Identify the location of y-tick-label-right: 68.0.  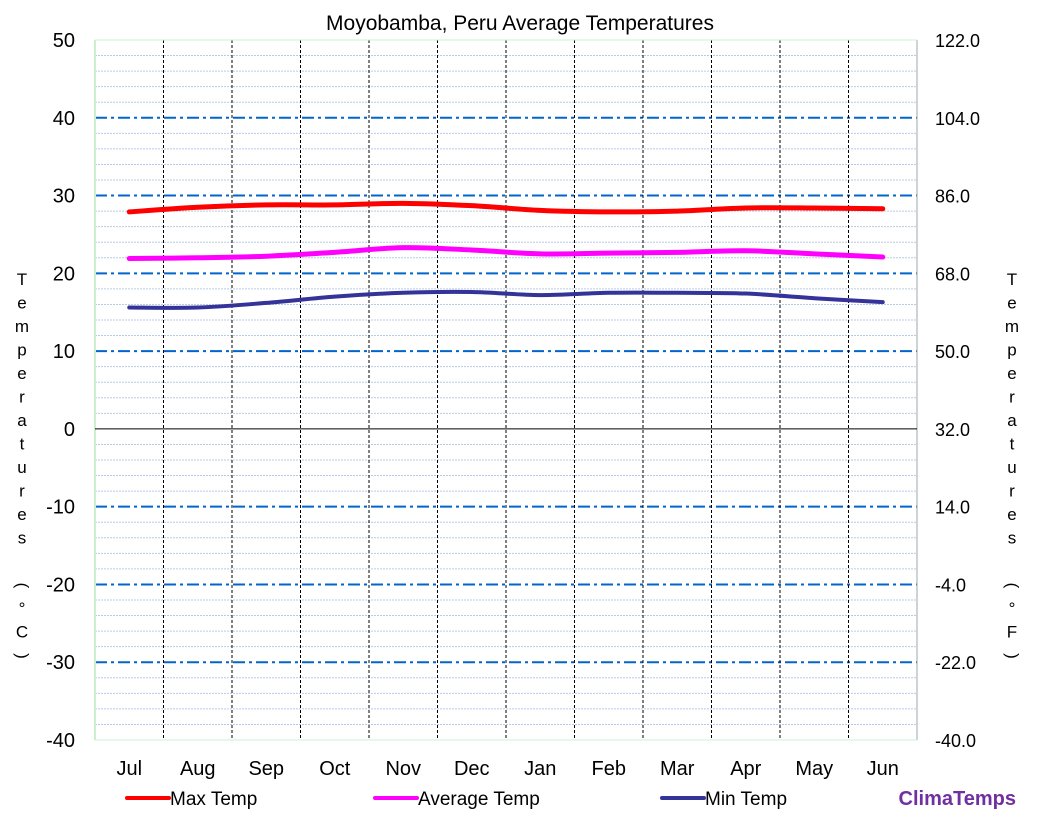
(952, 274).